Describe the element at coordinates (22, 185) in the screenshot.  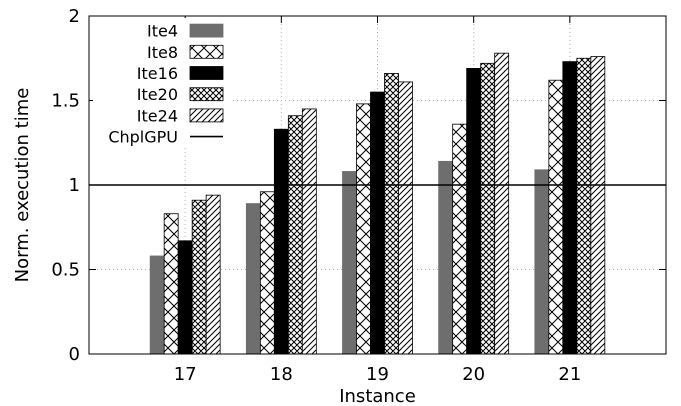
I see `y-axis-title: Norm. execution time` at that location.